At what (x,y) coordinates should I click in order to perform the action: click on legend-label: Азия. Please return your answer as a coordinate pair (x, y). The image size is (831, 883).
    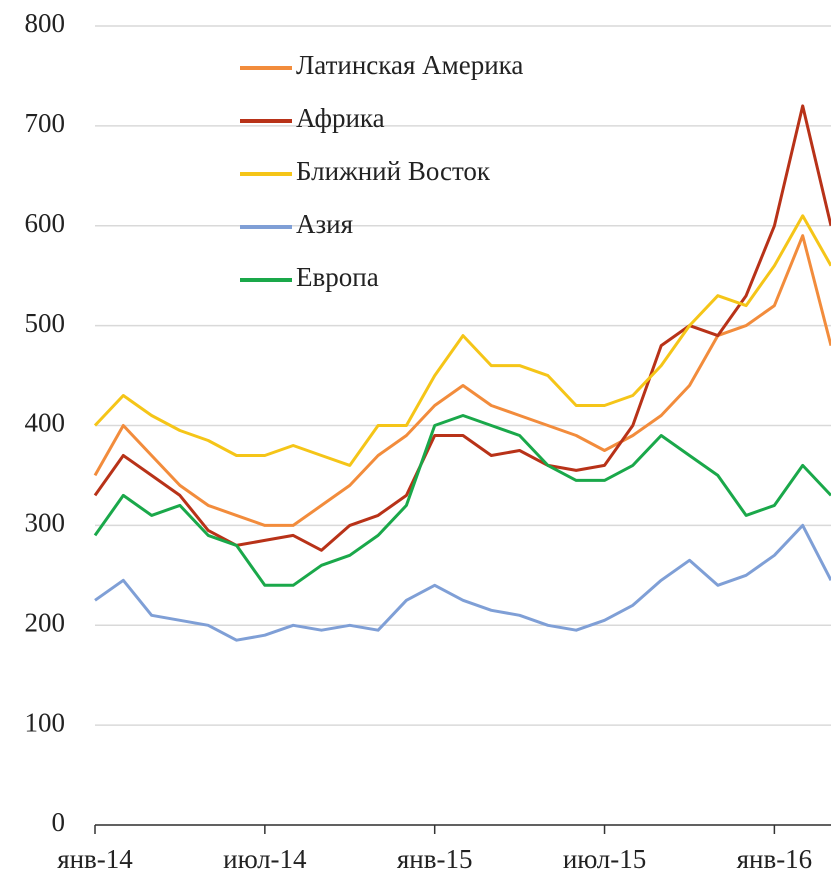
    Looking at the image, I should click on (324, 224).